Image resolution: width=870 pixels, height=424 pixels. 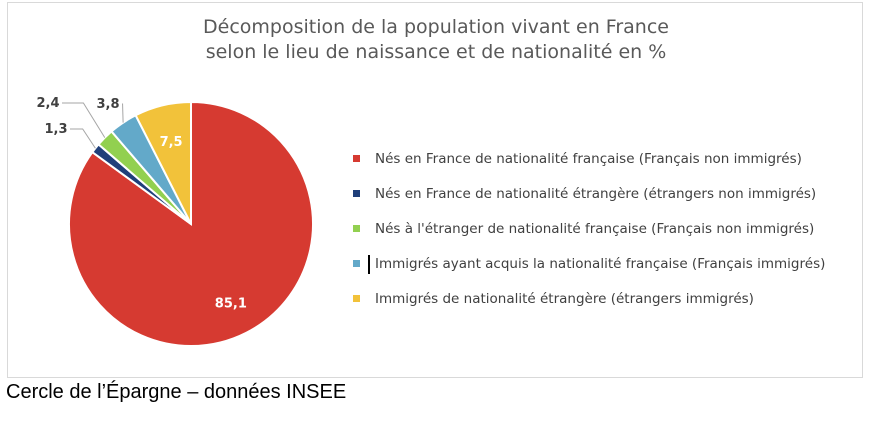 I want to click on source-note: Cercle de l’Épargne – données INSEE, so click(x=176, y=392).